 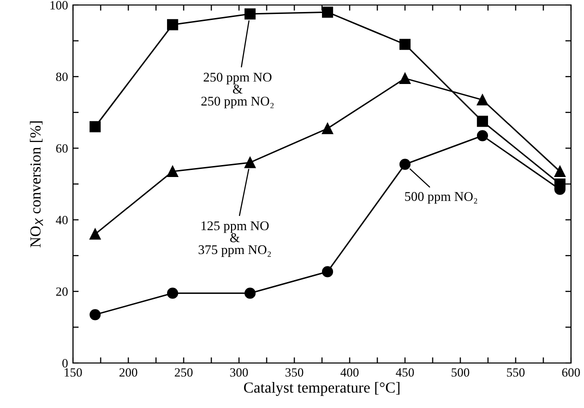 I want to click on y-tick-label: 40, so click(x=62, y=220).